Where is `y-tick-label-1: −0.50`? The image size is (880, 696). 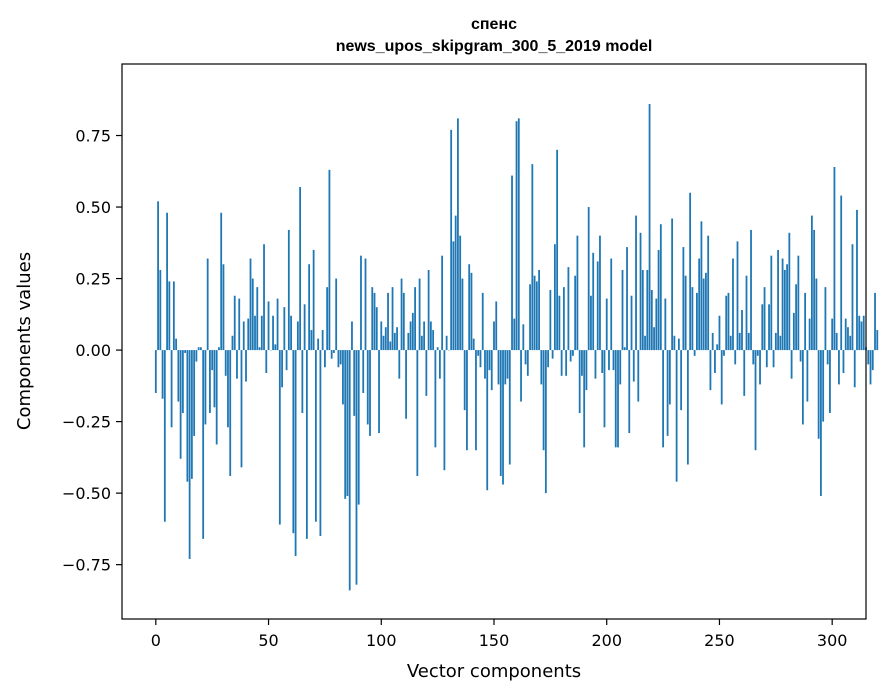
y-tick-label-1: −0.50 is located at coordinates (86, 493).